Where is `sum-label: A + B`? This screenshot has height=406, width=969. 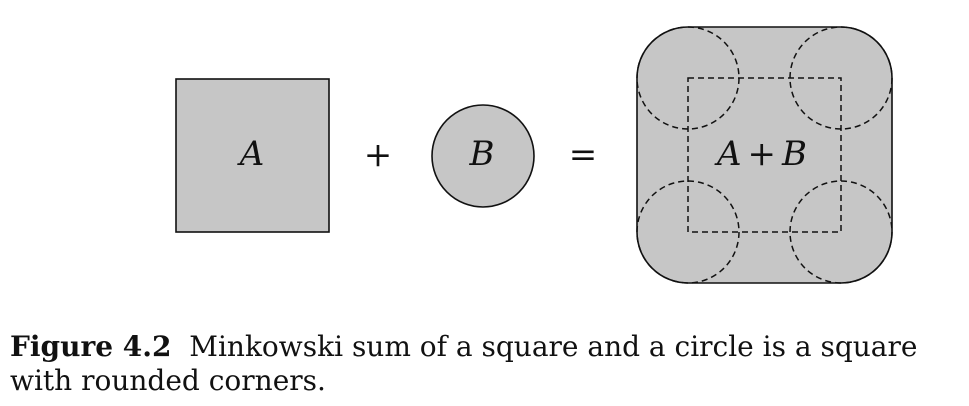 sum-label: A + B is located at coordinates (760, 154).